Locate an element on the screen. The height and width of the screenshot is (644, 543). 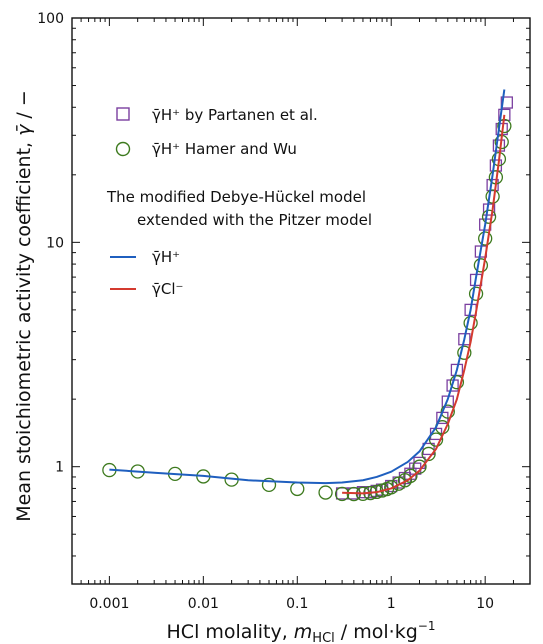
legend-label-cl-minus-model: γ̄Cl⁻ is located at coordinates (167, 289).